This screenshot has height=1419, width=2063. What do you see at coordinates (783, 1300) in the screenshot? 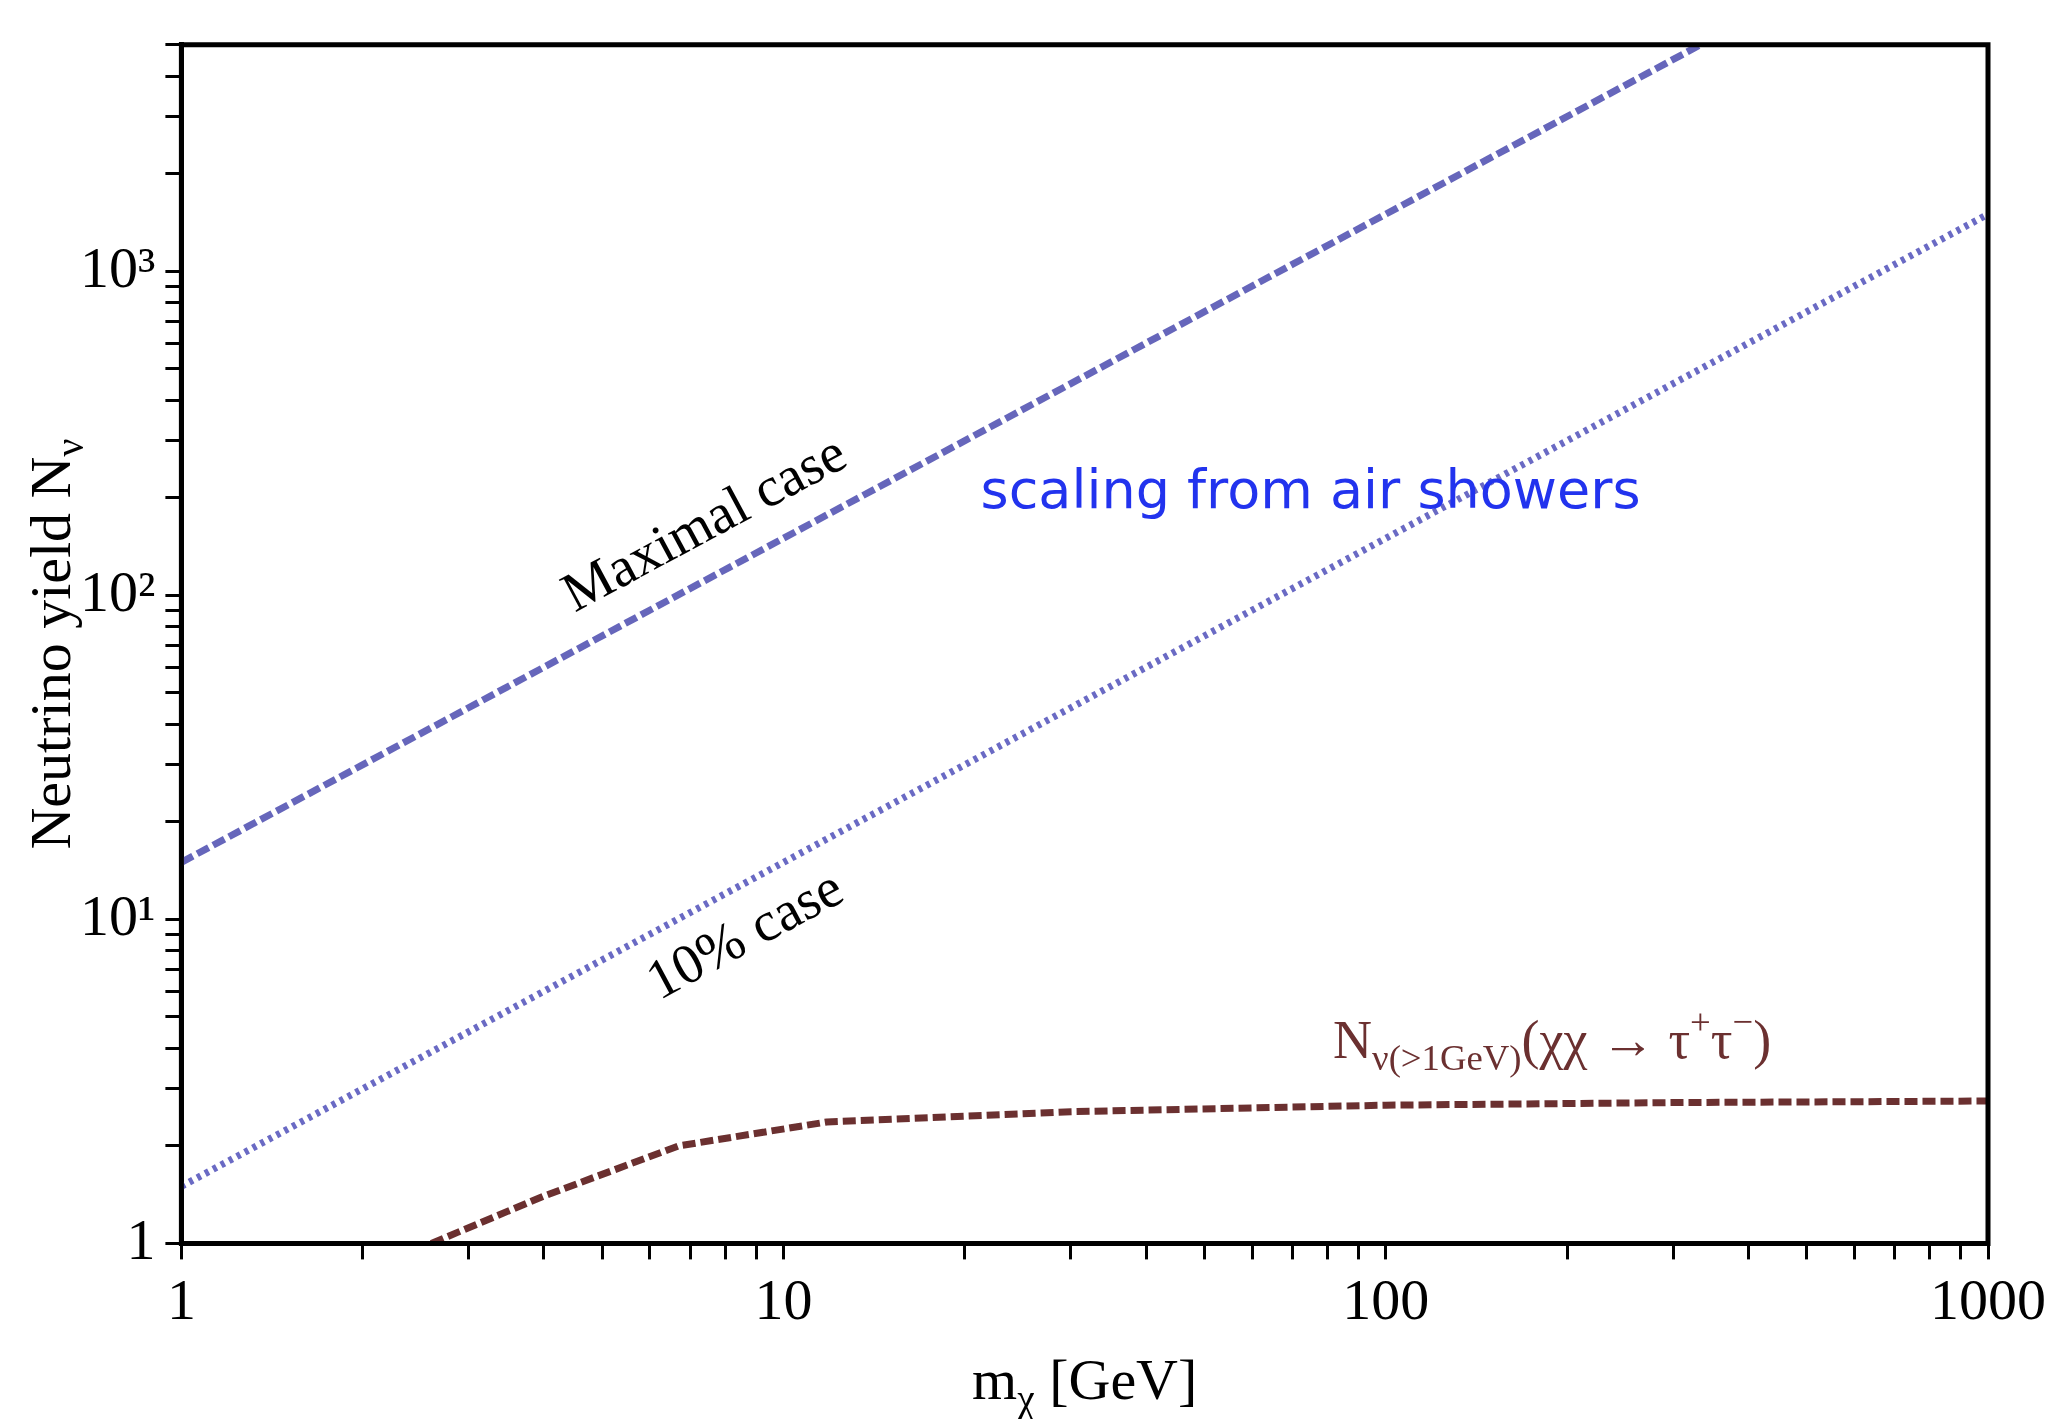
I see `x-tick-label: 10` at bounding box center [783, 1300].